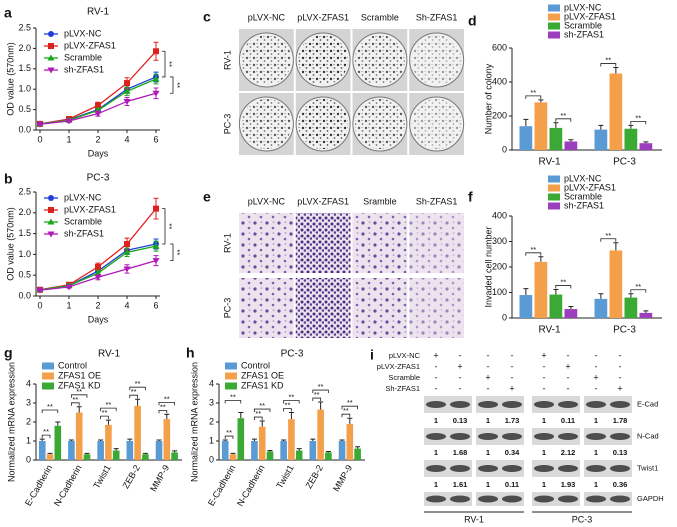 The image size is (677, 527). What do you see at coordinates (582, 519) in the screenshot?
I see `cell-line-label: PC-3` at bounding box center [582, 519].